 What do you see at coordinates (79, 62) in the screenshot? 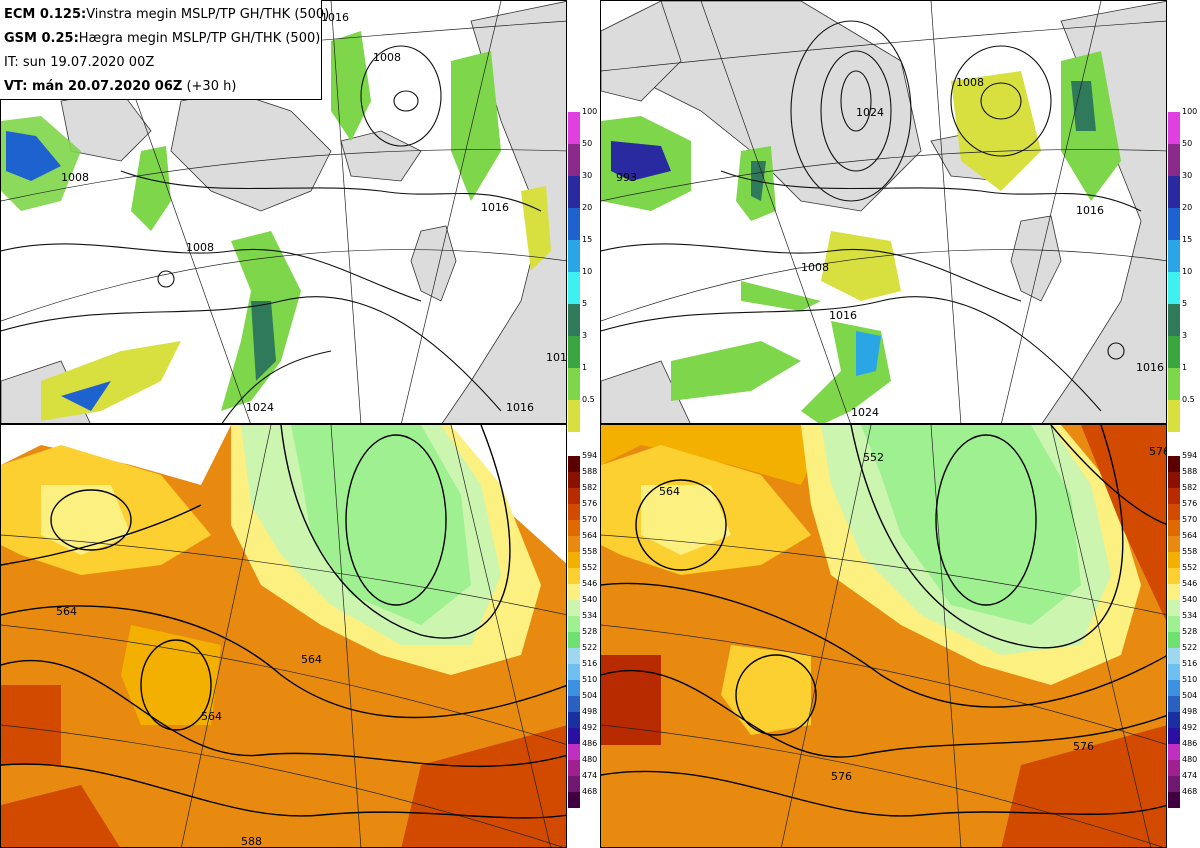
I see `init-time: IT: sun 19.07.2020 00Z` at bounding box center [79, 62].